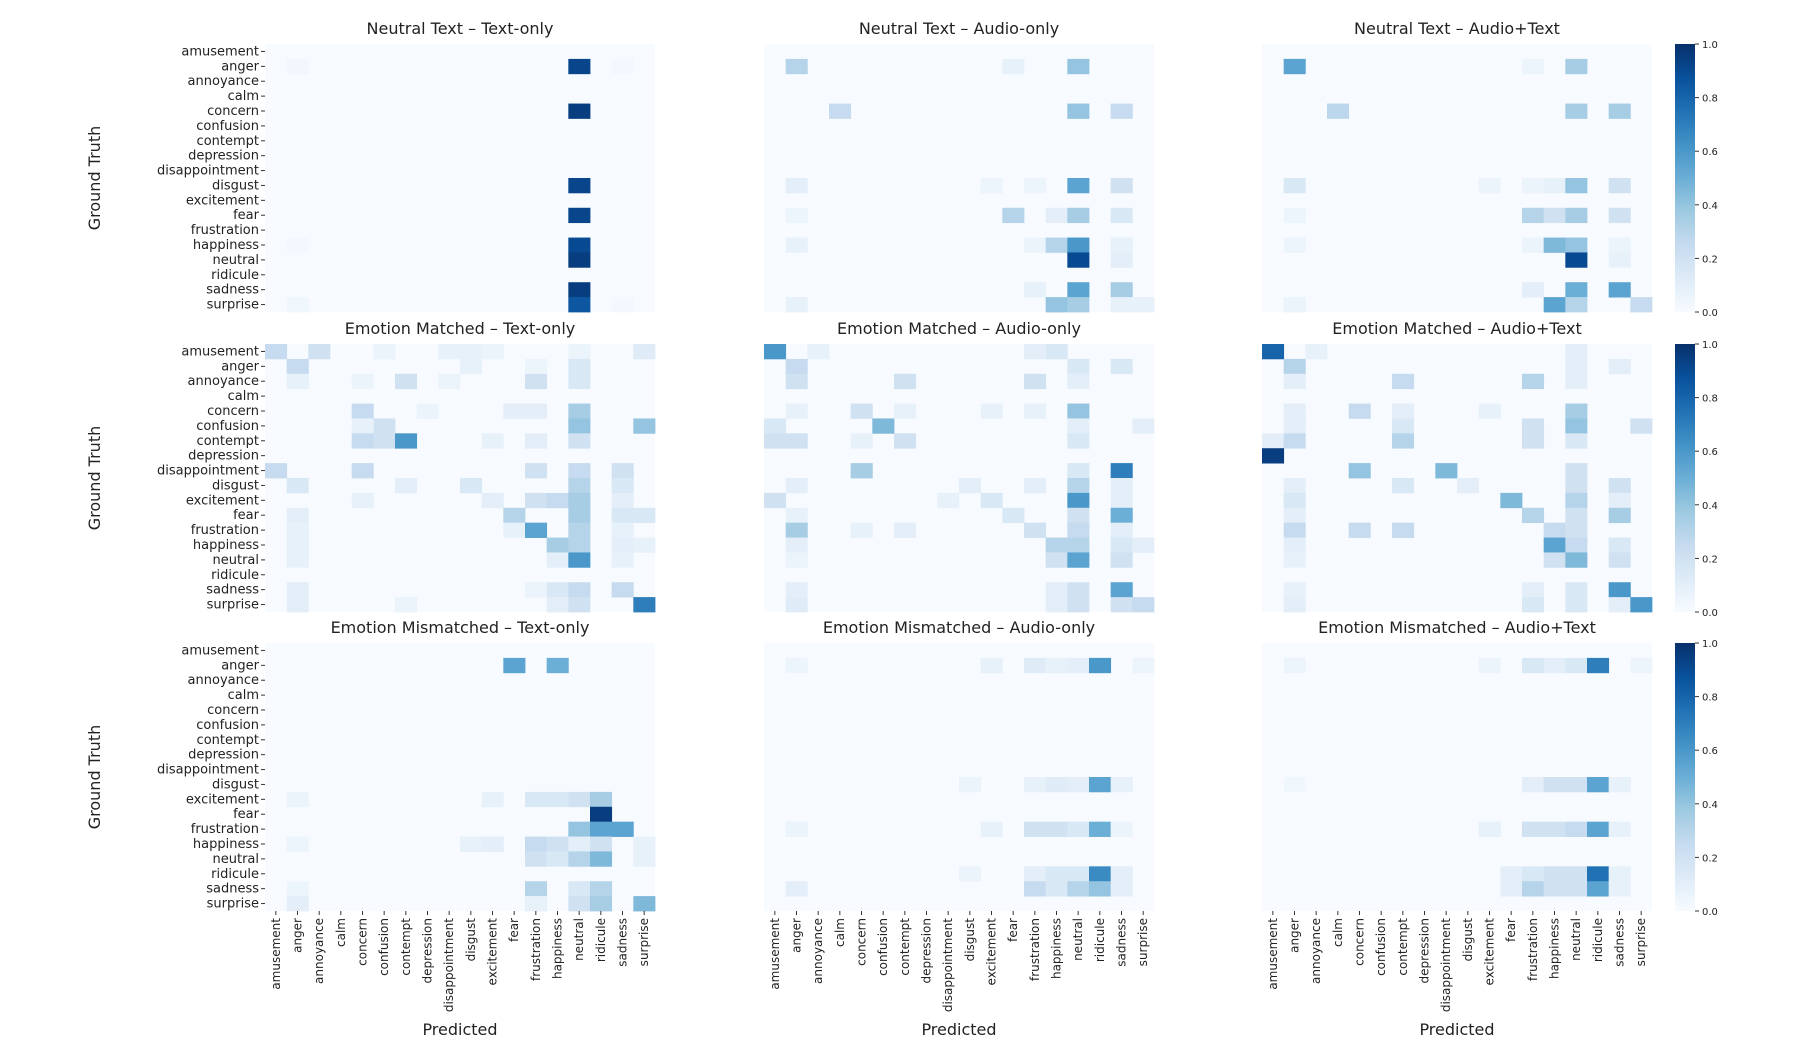 The image size is (1800, 1058). Describe the element at coordinates (208, 471) in the screenshot. I see `y-tick-label: disappointment` at that location.